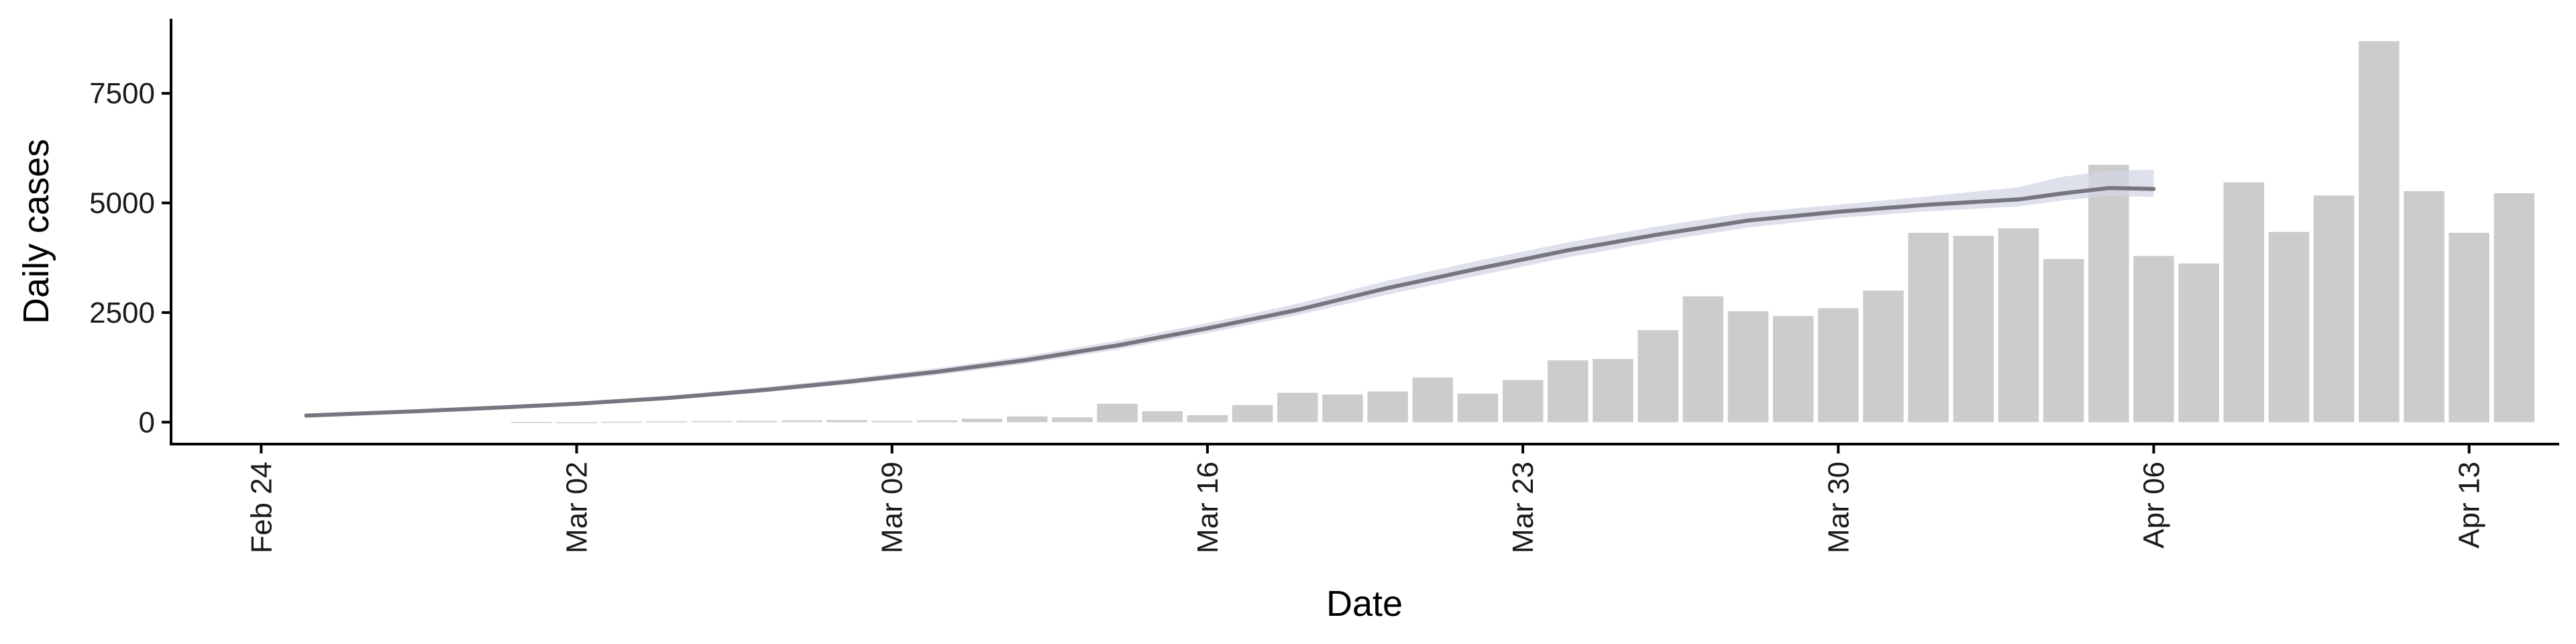 The width and height of the screenshot is (2576, 644). I want to click on x-tick-label: Apr 13, so click(2469, 505).